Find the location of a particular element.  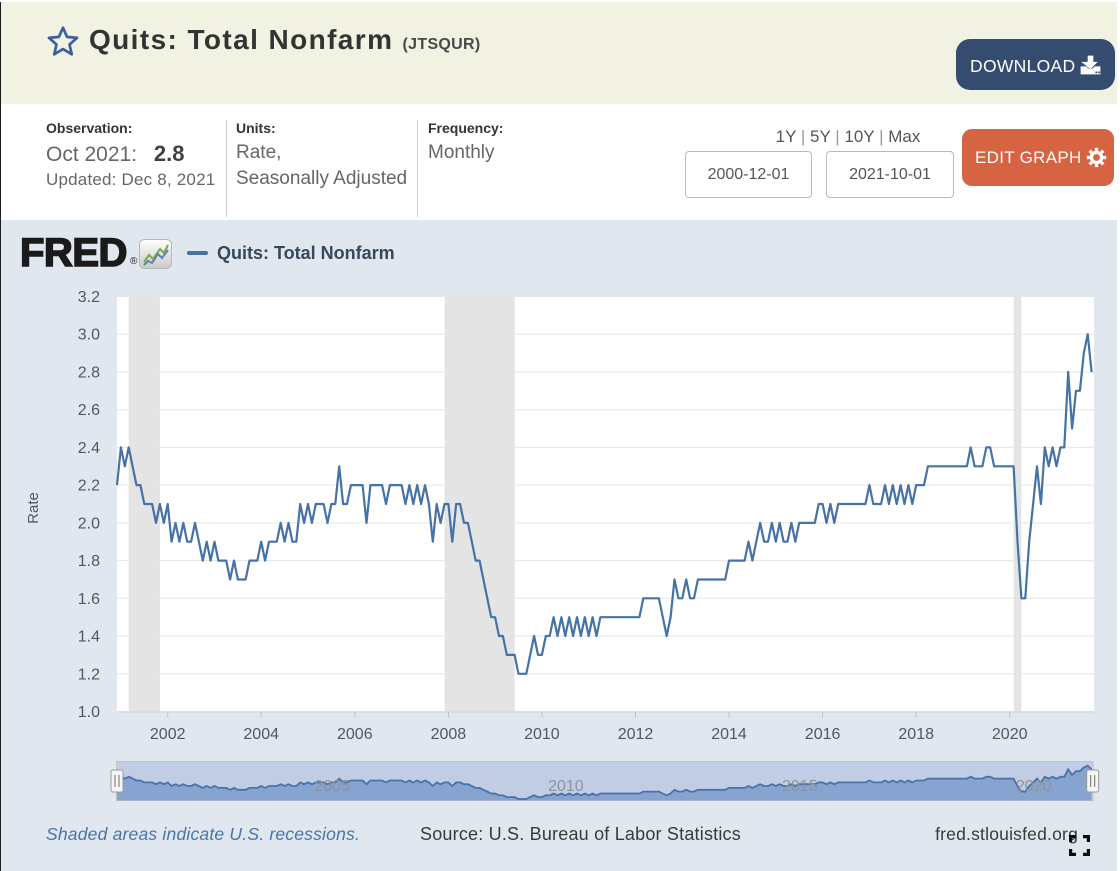

svg-text: 1.2 is located at coordinates (89, 674).